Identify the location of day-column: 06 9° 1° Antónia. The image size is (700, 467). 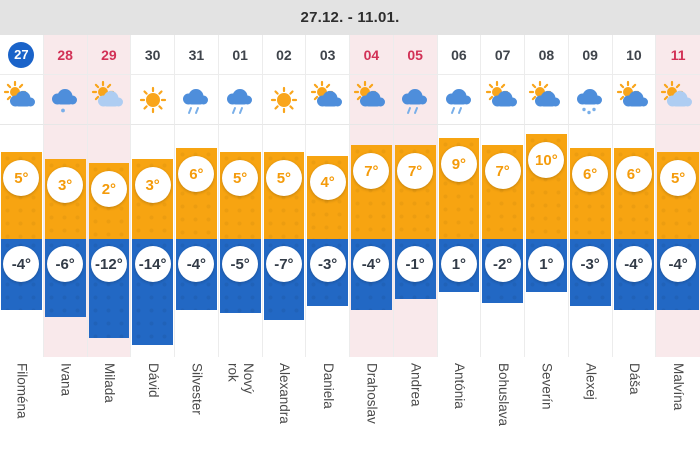
(459, 251).